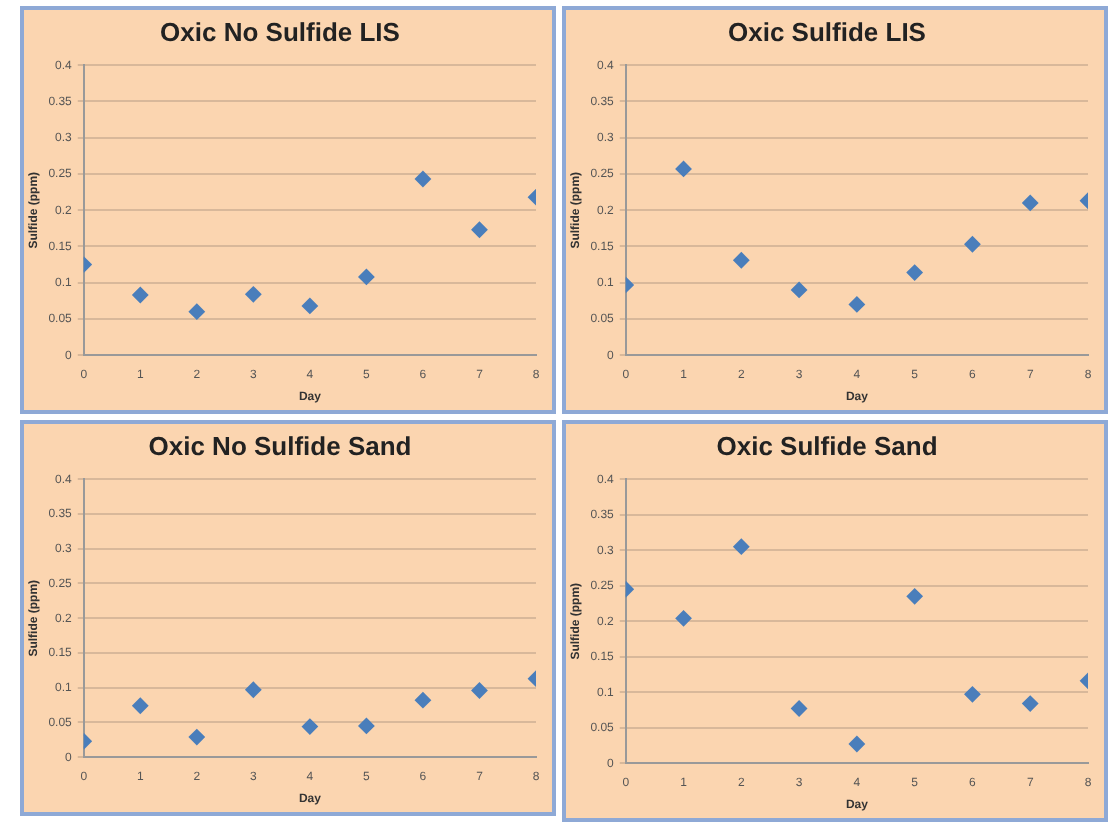  What do you see at coordinates (827, 31) in the screenshot?
I see `chart-title: Oxic Sulfide LIS` at bounding box center [827, 31].